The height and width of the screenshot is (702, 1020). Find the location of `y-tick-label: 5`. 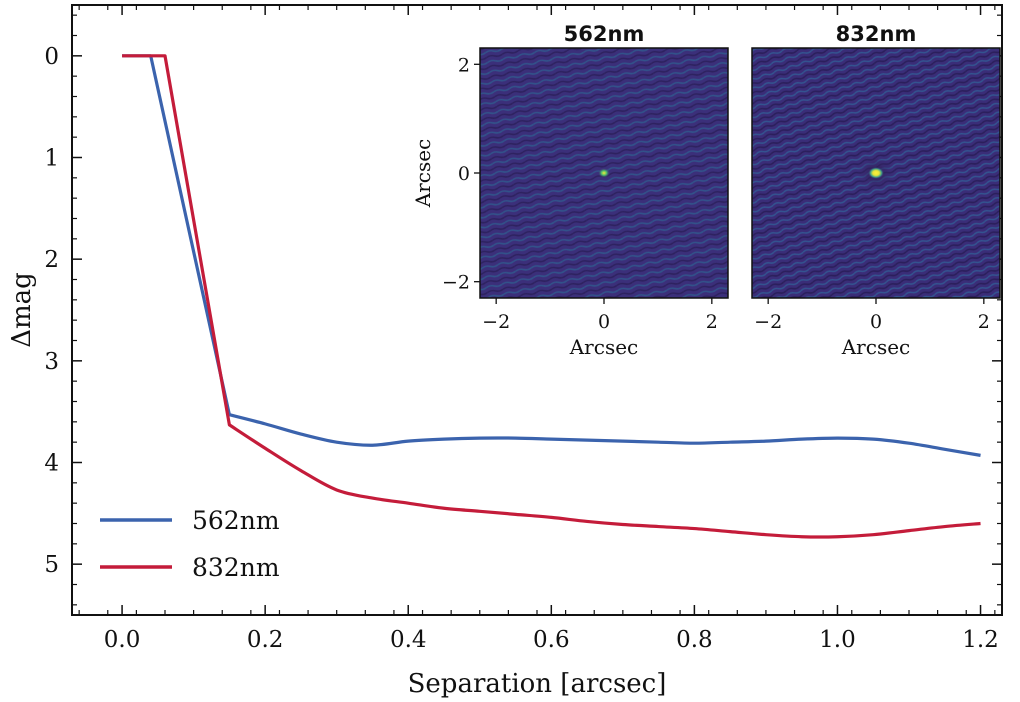

y-tick-label: 5 is located at coordinates (51, 565).